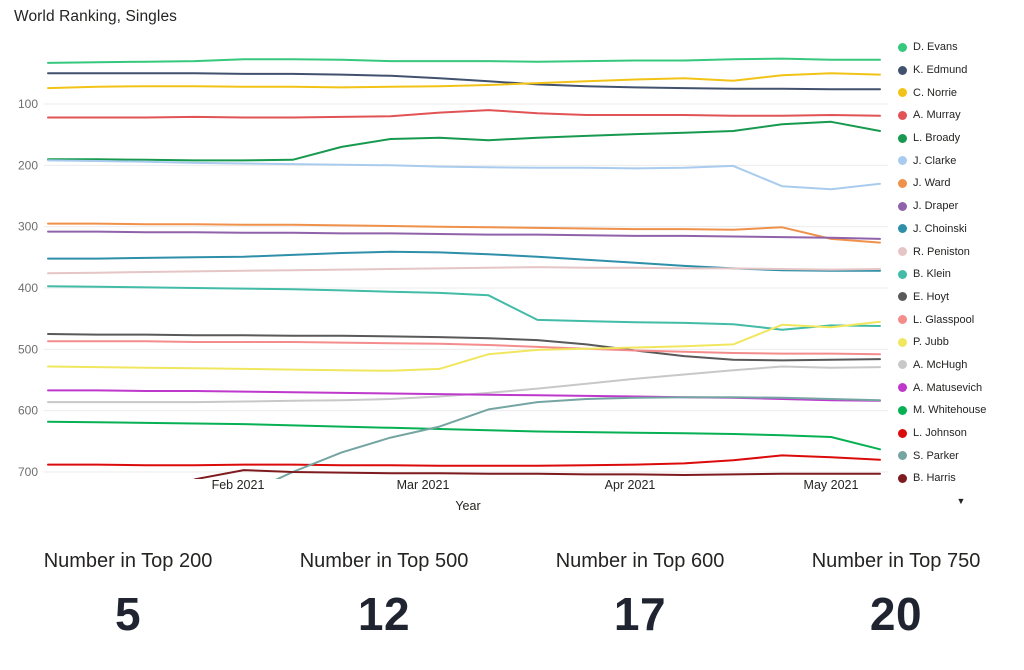 The image size is (1024, 670). What do you see at coordinates (935, 160) in the screenshot?
I see `legend-label: J. Clarke` at bounding box center [935, 160].